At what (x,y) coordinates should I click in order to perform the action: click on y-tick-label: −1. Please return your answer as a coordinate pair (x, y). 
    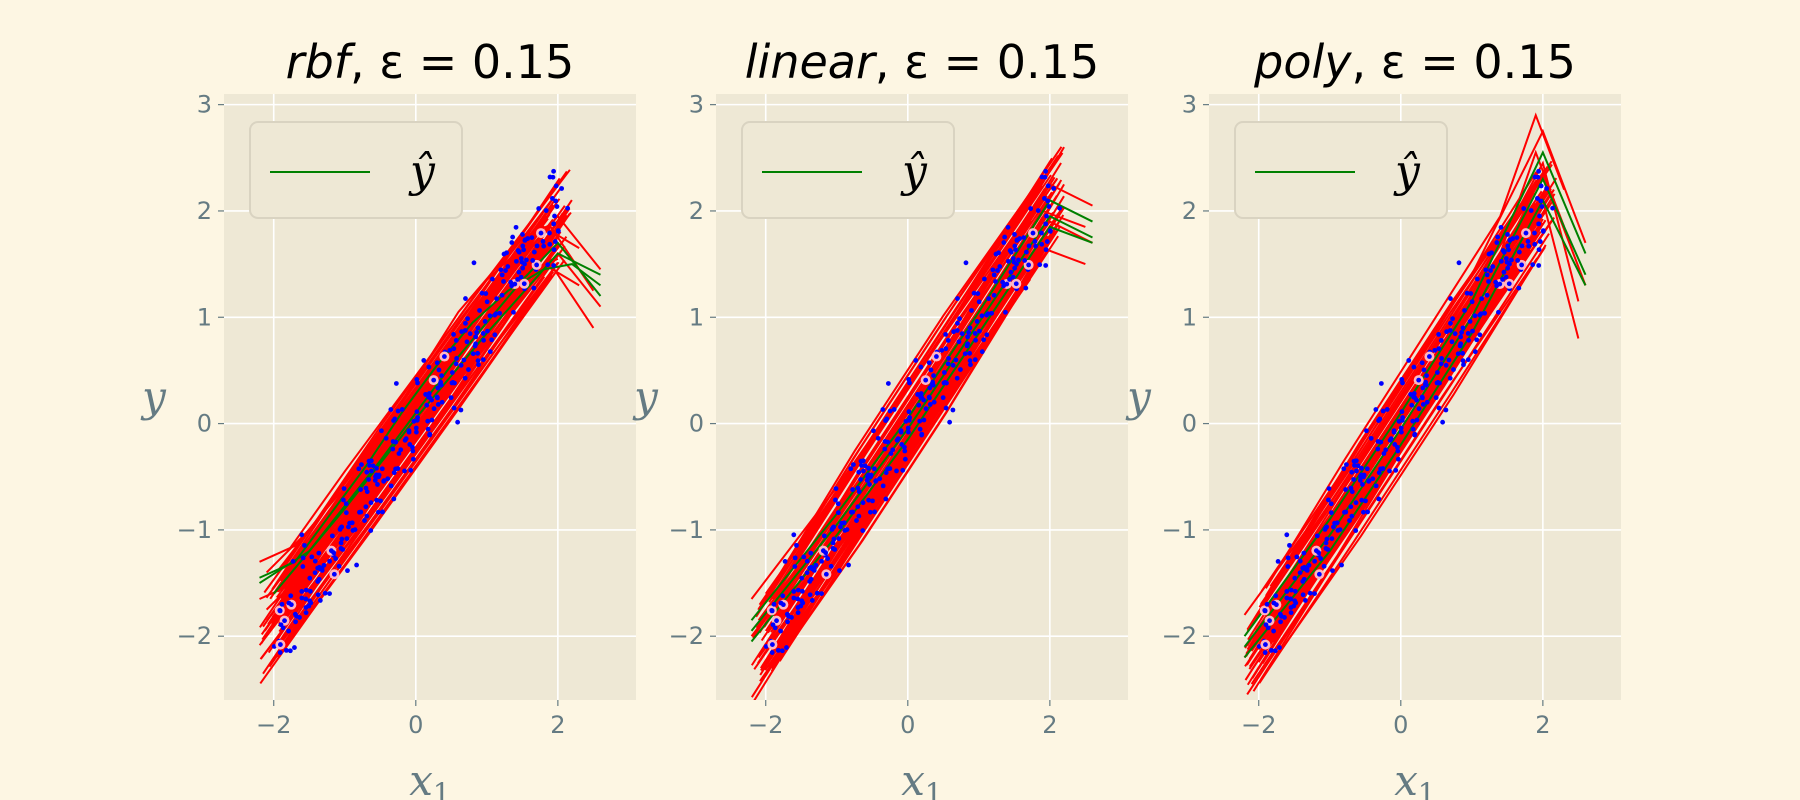
    Looking at the image, I should click on (1179, 530).